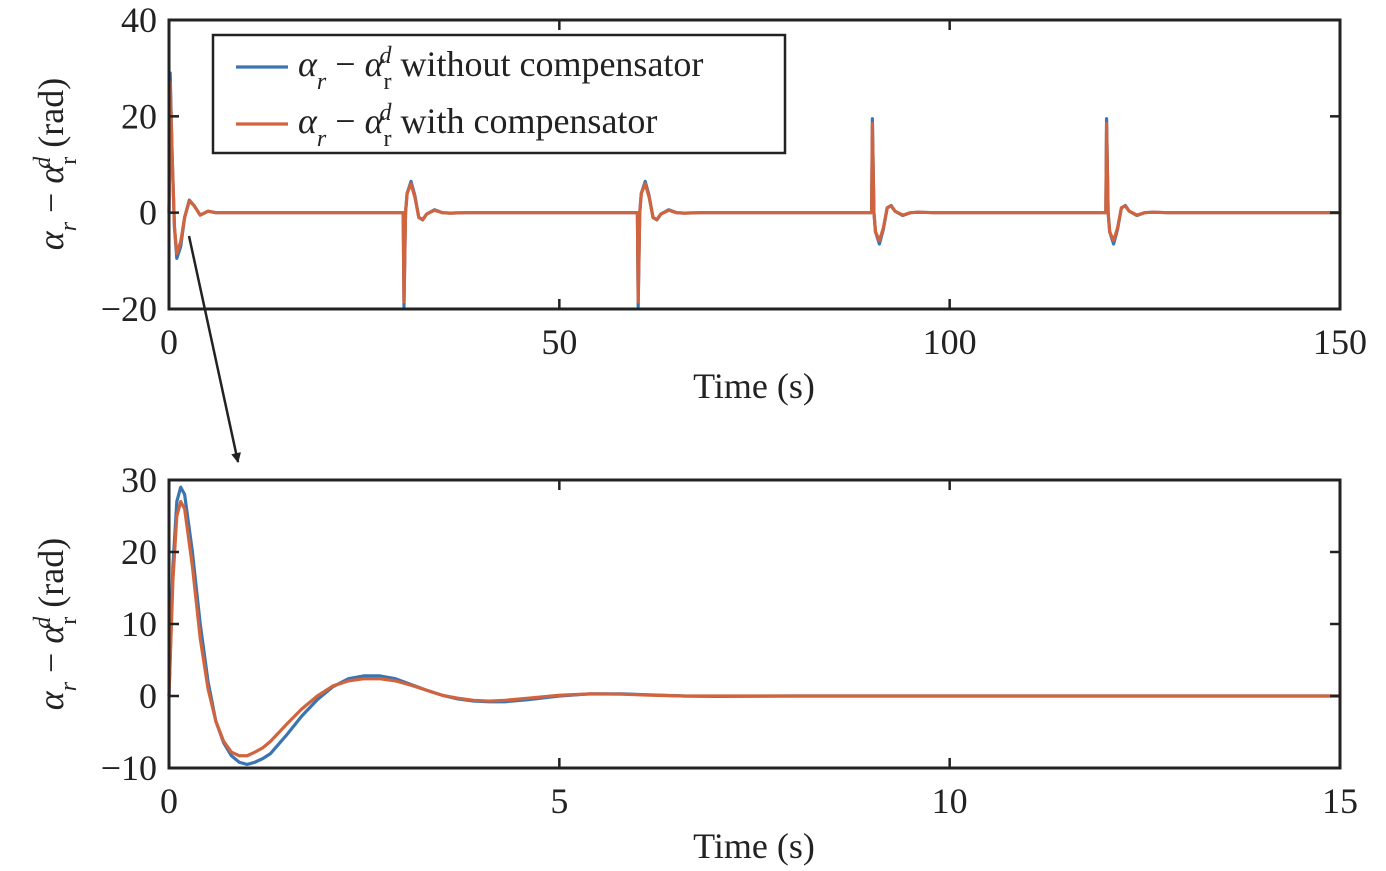 This screenshot has width=1386, height=871. What do you see at coordinates (129, 768) in the screenshot?
I see `lower-plot-ytick-label: −10` at bounding box center [129, 768].